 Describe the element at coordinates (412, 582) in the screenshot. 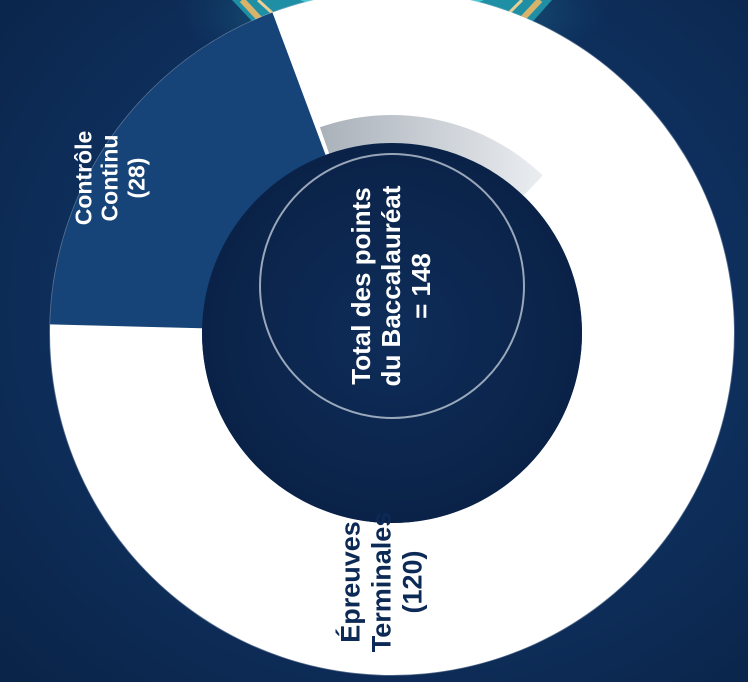

I see `slice-value-label: (120)` at that location.